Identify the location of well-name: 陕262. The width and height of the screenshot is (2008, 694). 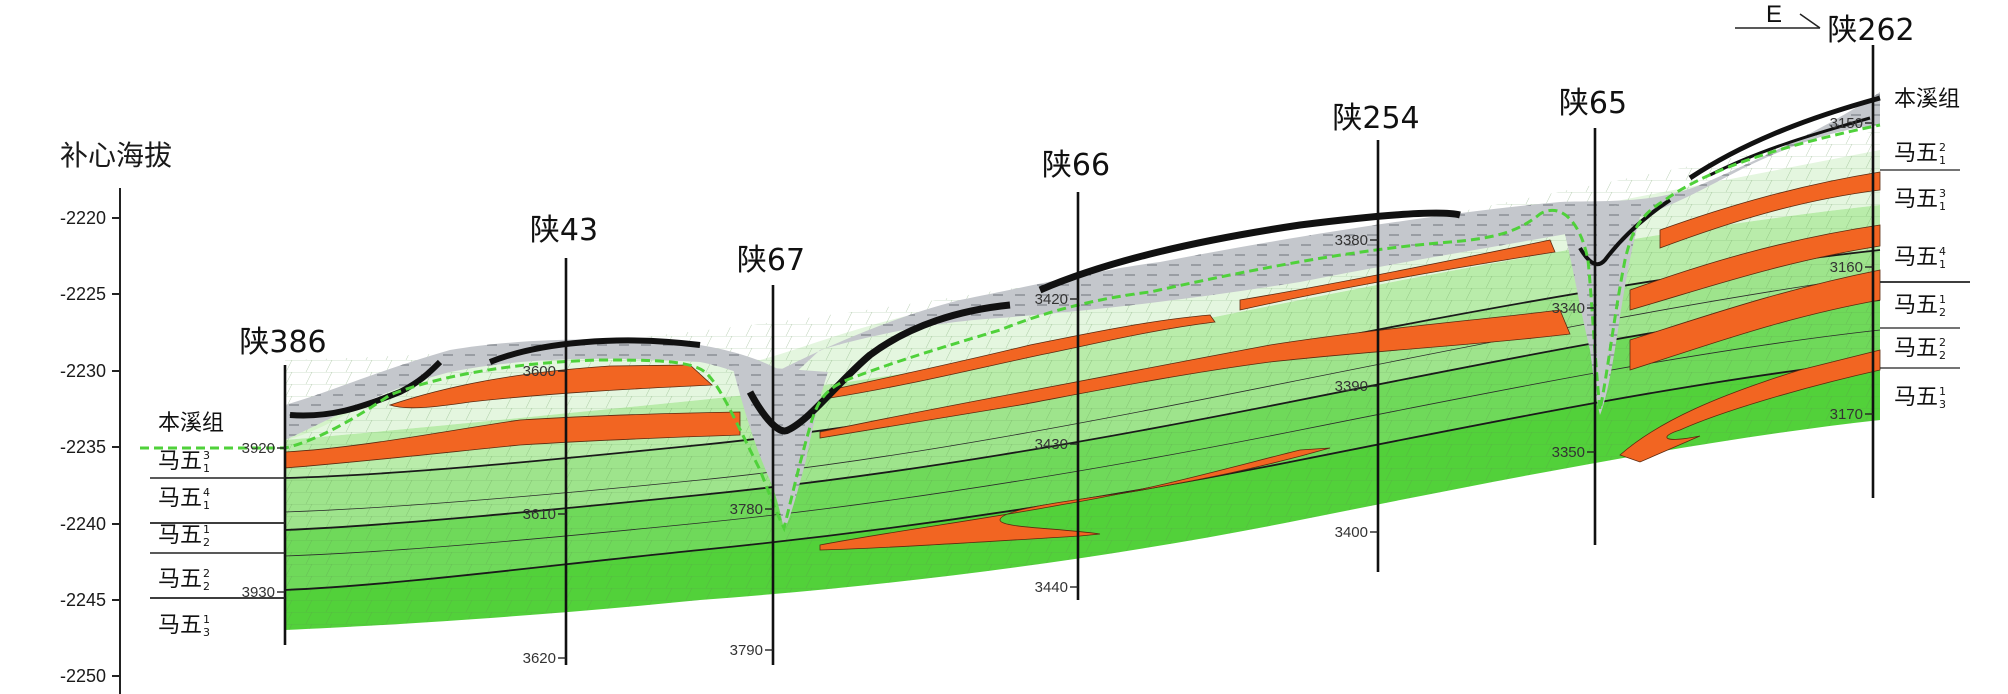
(1870, 30).